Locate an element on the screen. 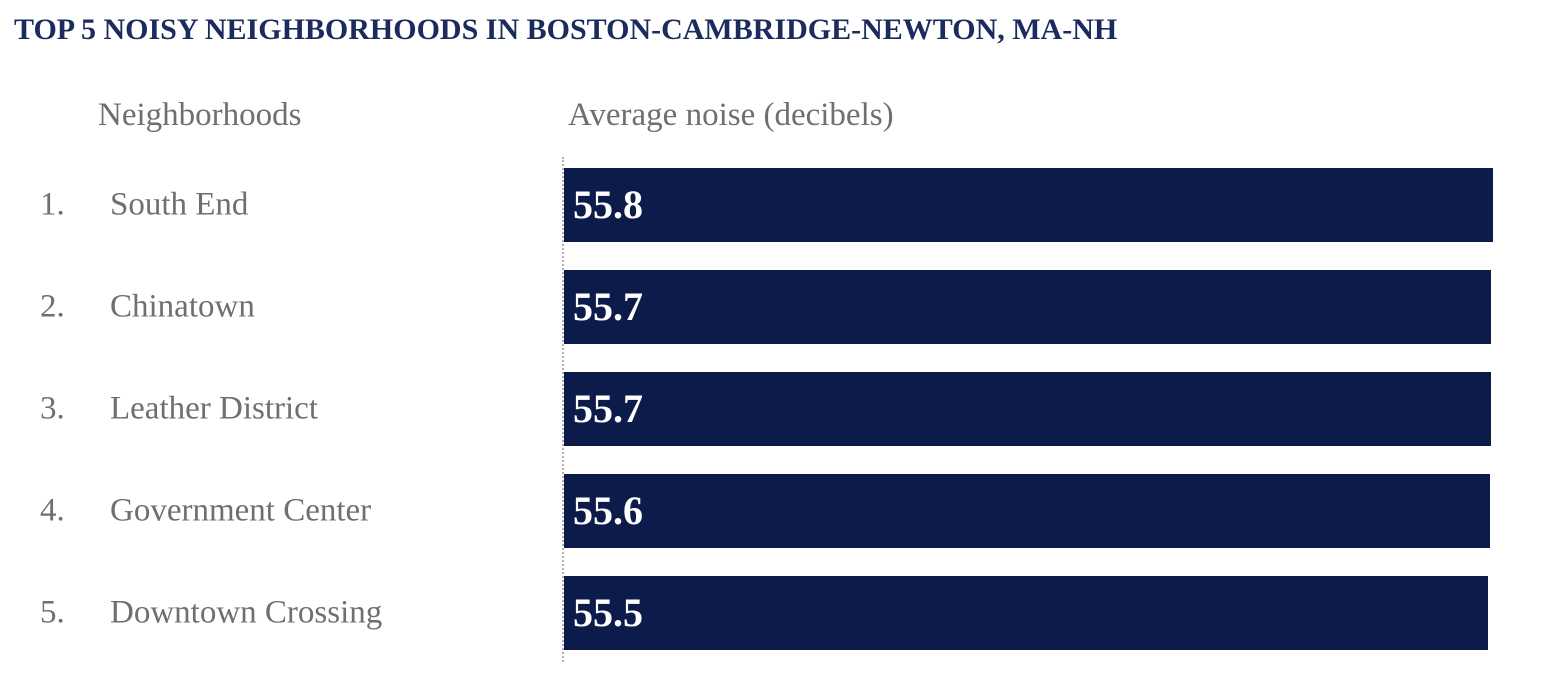  table-row: 5. Downtown Crossing 55.5 is located at coordinates (781, 613).